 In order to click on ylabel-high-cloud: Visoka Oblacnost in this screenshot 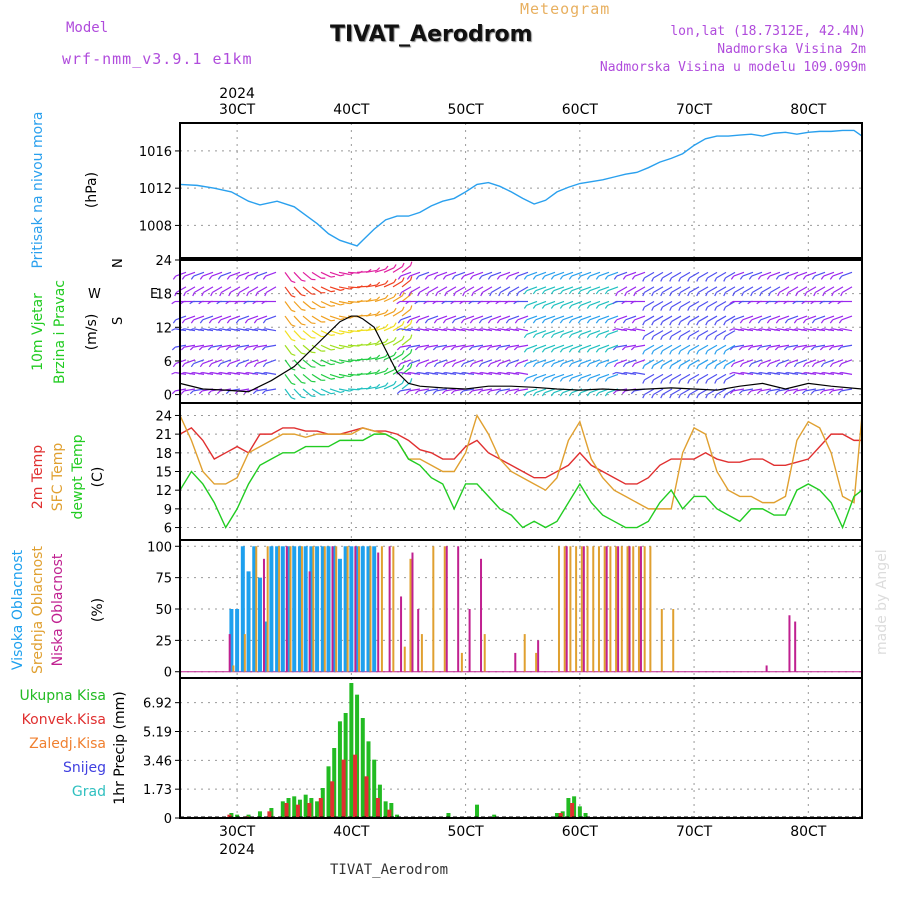, I will do `click(18, 609)`.